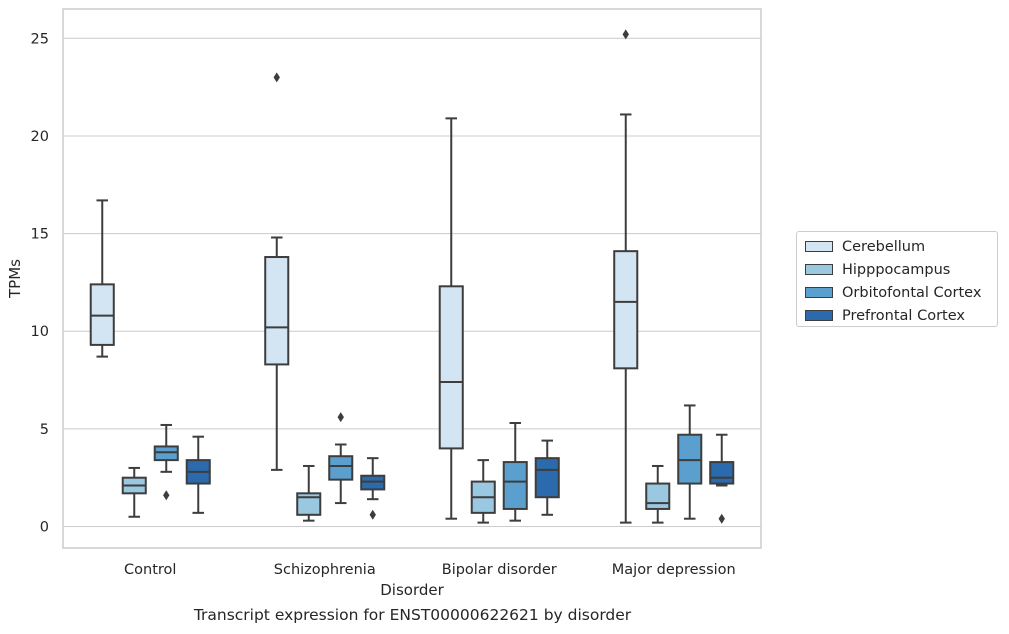 This screenshot has width=1009, height=634. What do you see at coordinates (884, 246) in the screenshot?
I see `legend-label: Cerebellum` at bounding box center [884, 246].